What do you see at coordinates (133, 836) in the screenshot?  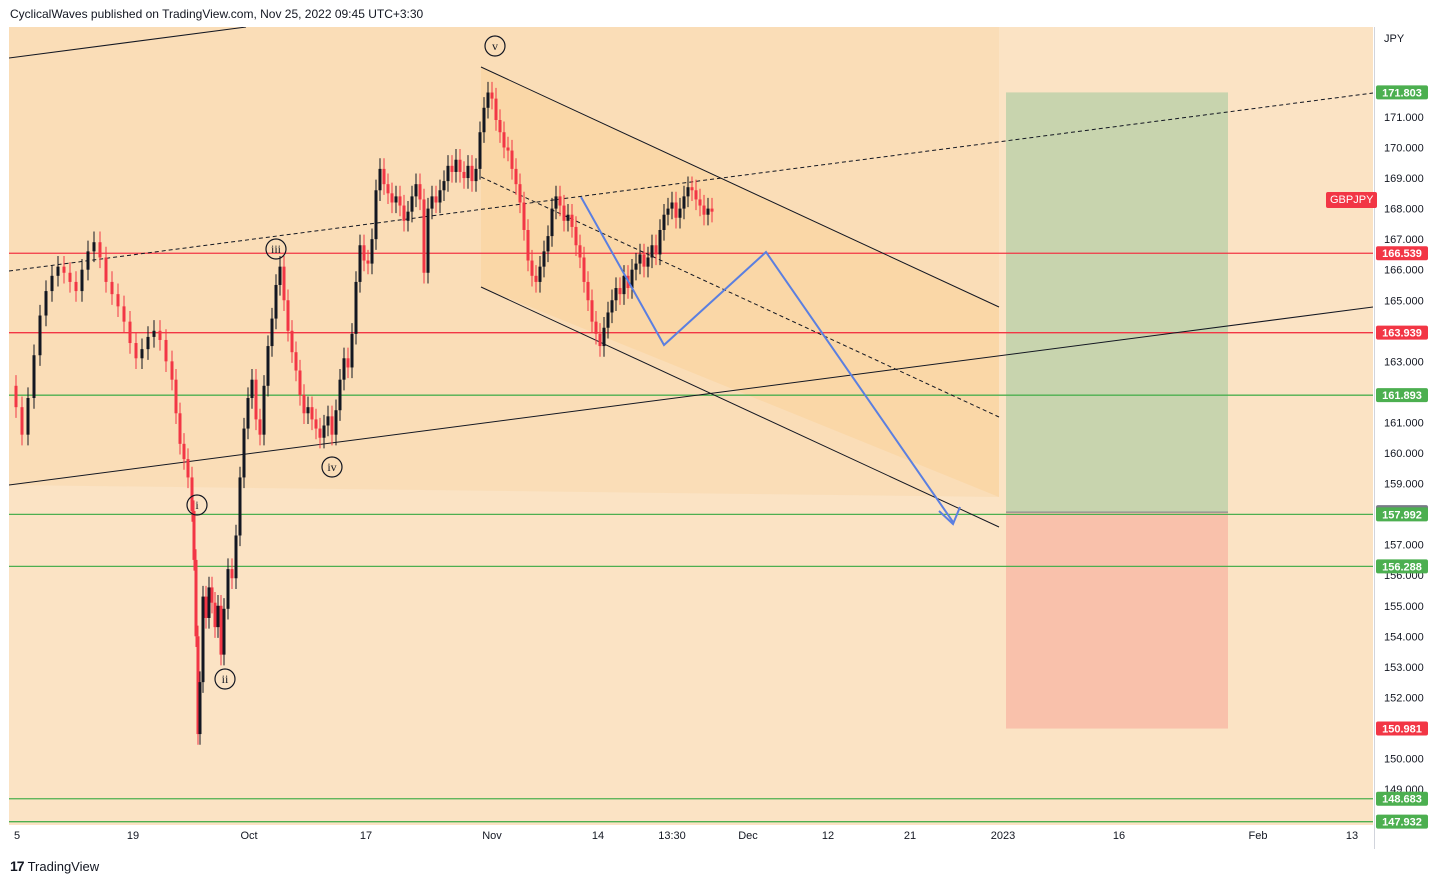 I see `time-tick-label: 19` at bounding box center [133, 836].